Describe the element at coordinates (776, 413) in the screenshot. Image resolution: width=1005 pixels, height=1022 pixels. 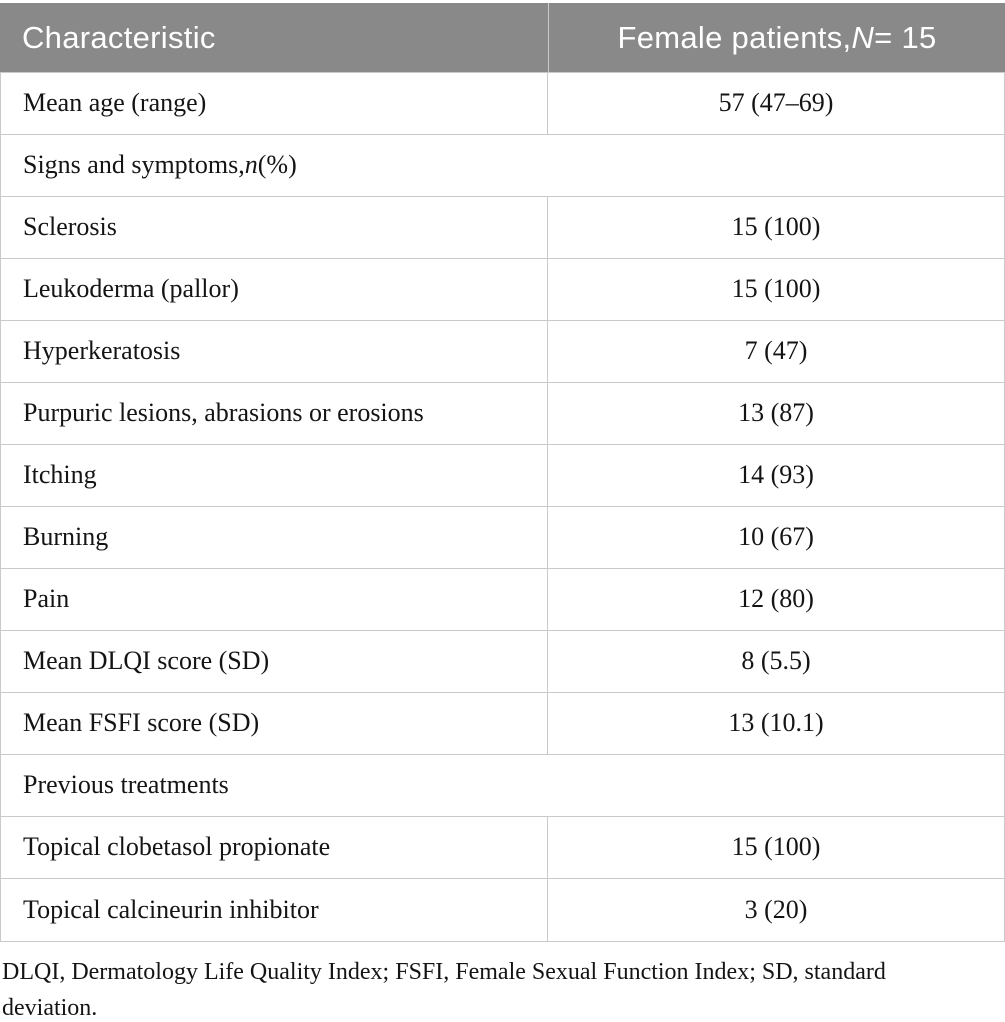
I see `row-value: 13 (87)` at that location.